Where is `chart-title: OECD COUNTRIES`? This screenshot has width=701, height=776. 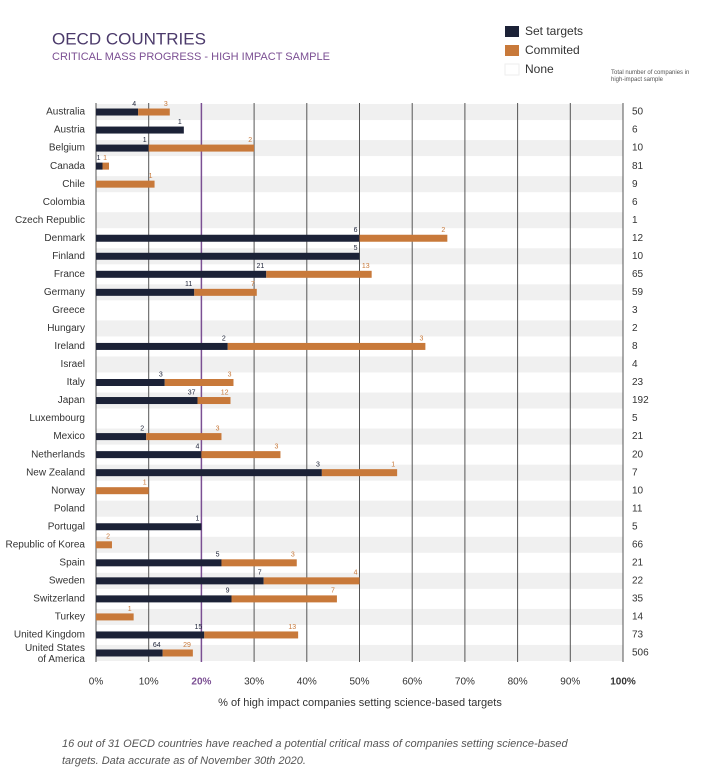
chart-title: OECD COUNTRIES is located at coordinates (129, 38).